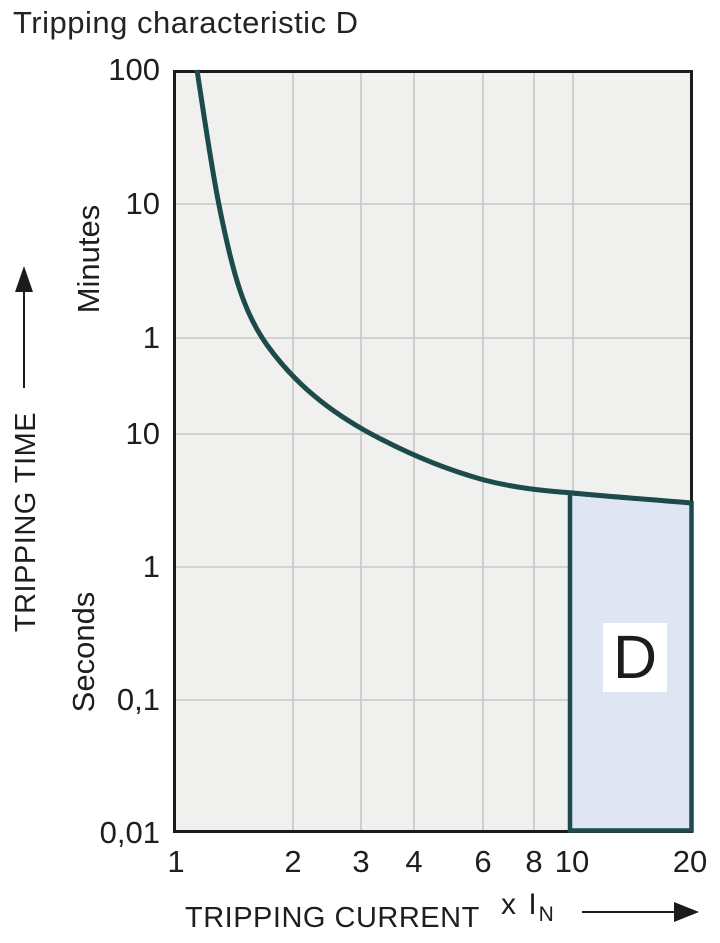 This screenshot has width=720, height=943. What do you see at coordinates (534, 861) in the screenshot?
I see `x-tick-label-8: 8` at bounding box center [534, 861].